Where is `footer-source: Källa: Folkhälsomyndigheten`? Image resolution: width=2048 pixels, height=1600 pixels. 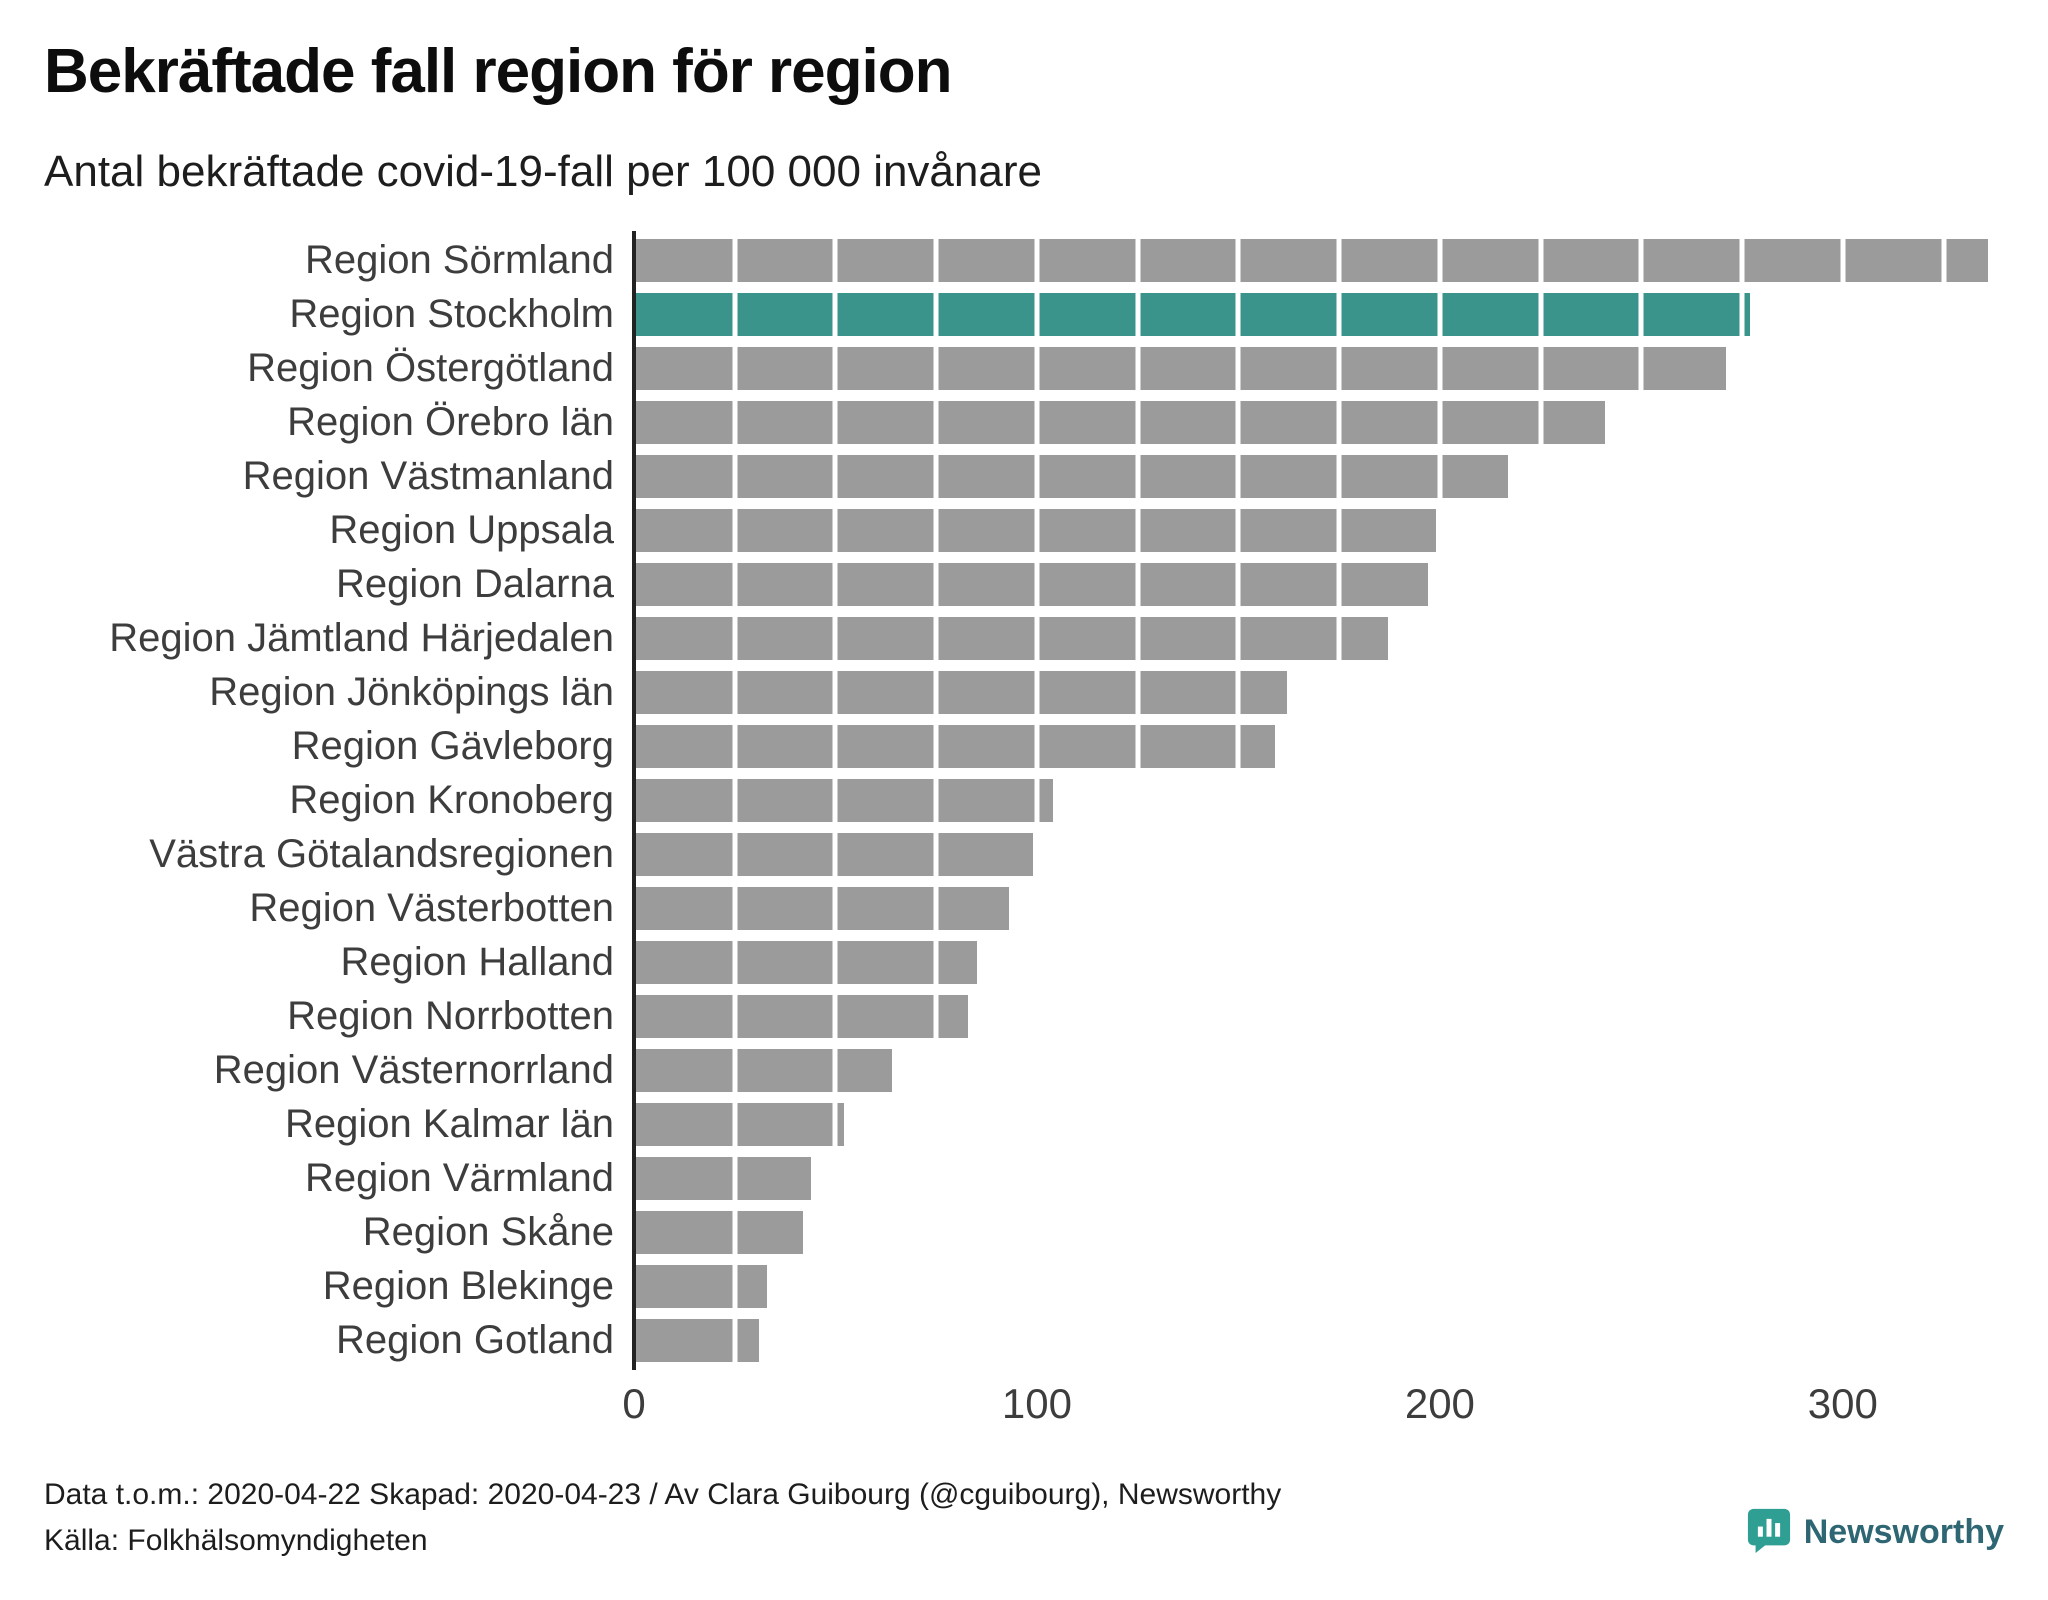
footer-source: Källa: Folkhälsomyndigheten is located at coordinates (236, 1540).